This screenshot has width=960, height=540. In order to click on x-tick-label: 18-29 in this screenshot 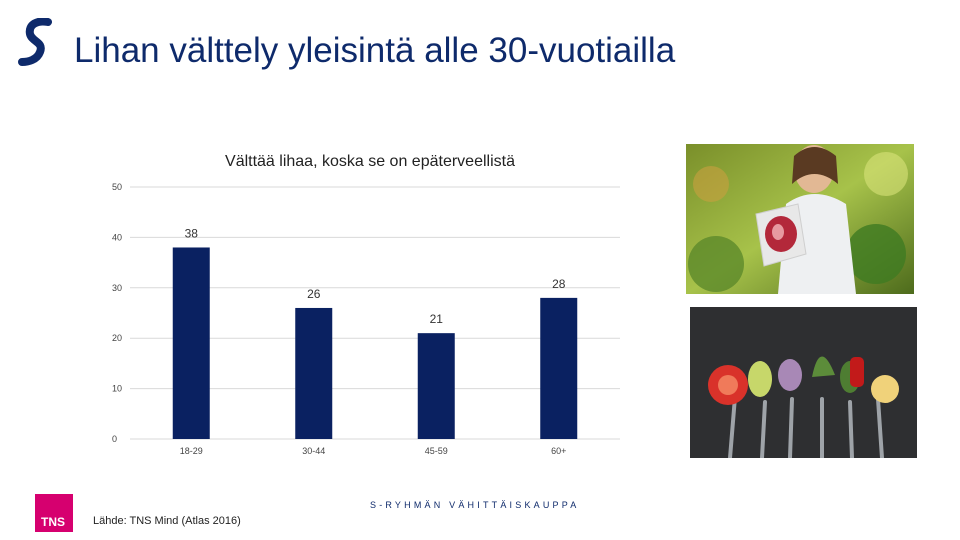, I will do `click(191, 451)`.